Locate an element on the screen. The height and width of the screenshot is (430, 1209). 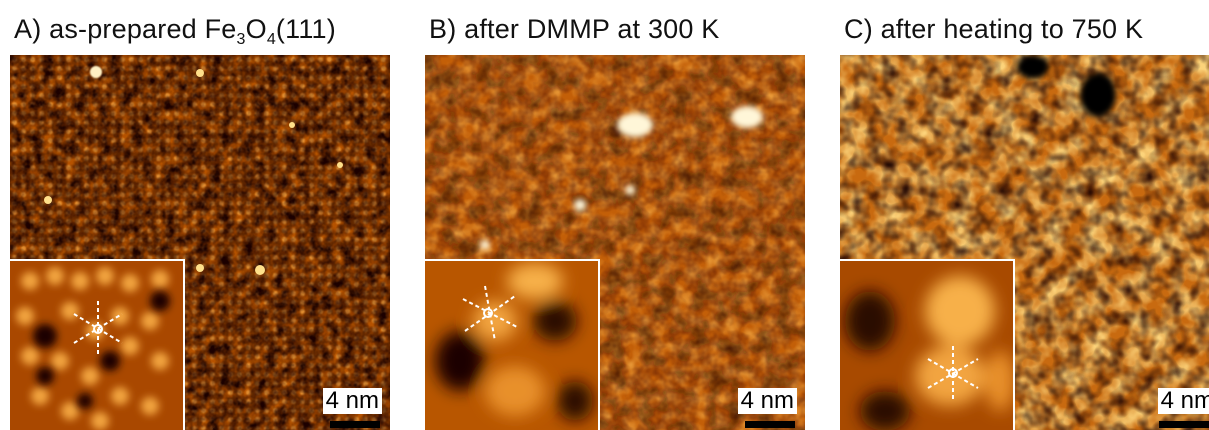
scale-bar-c is located at coordinates (1184, 424).